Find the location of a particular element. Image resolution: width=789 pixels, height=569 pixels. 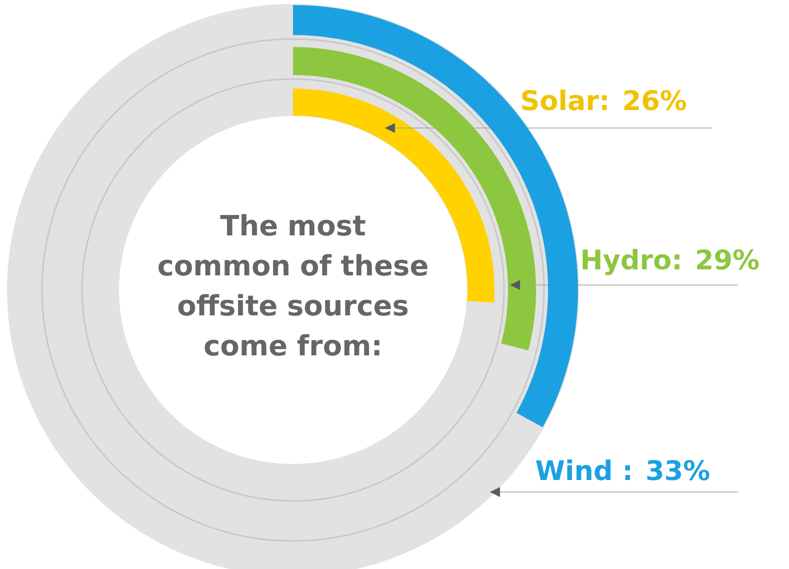

data-label: Solar: 26% is located at coordinates (604, 100).